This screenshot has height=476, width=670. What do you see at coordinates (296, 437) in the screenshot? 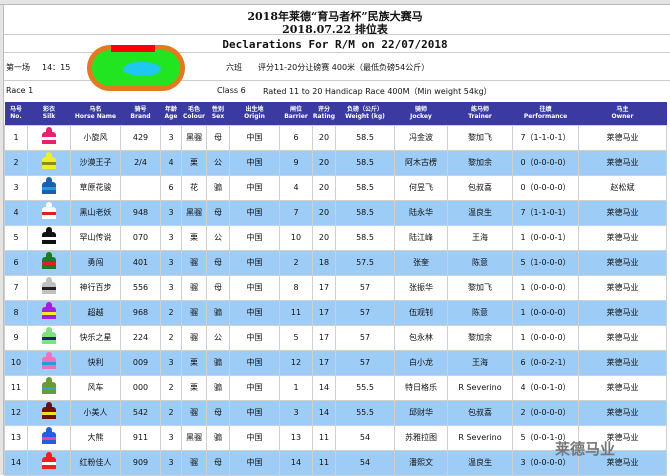
I see `cell-barrier: 13` at bounding box center [296, 437].